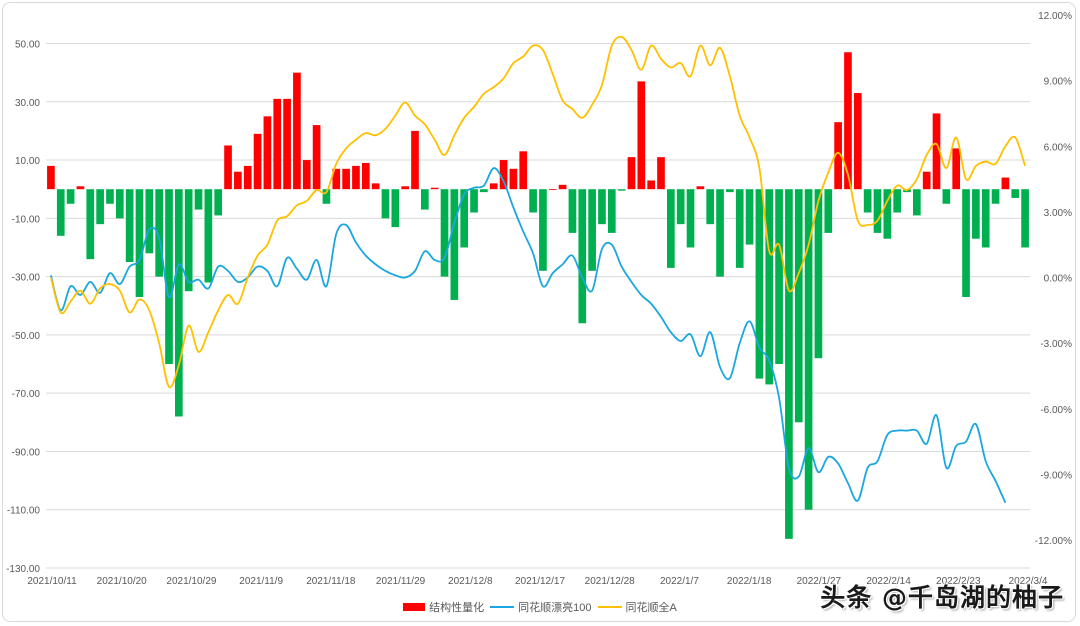 This screenshot has height=626, width=1080. I want to click on bar-swatch-icon, so click(414, 607).